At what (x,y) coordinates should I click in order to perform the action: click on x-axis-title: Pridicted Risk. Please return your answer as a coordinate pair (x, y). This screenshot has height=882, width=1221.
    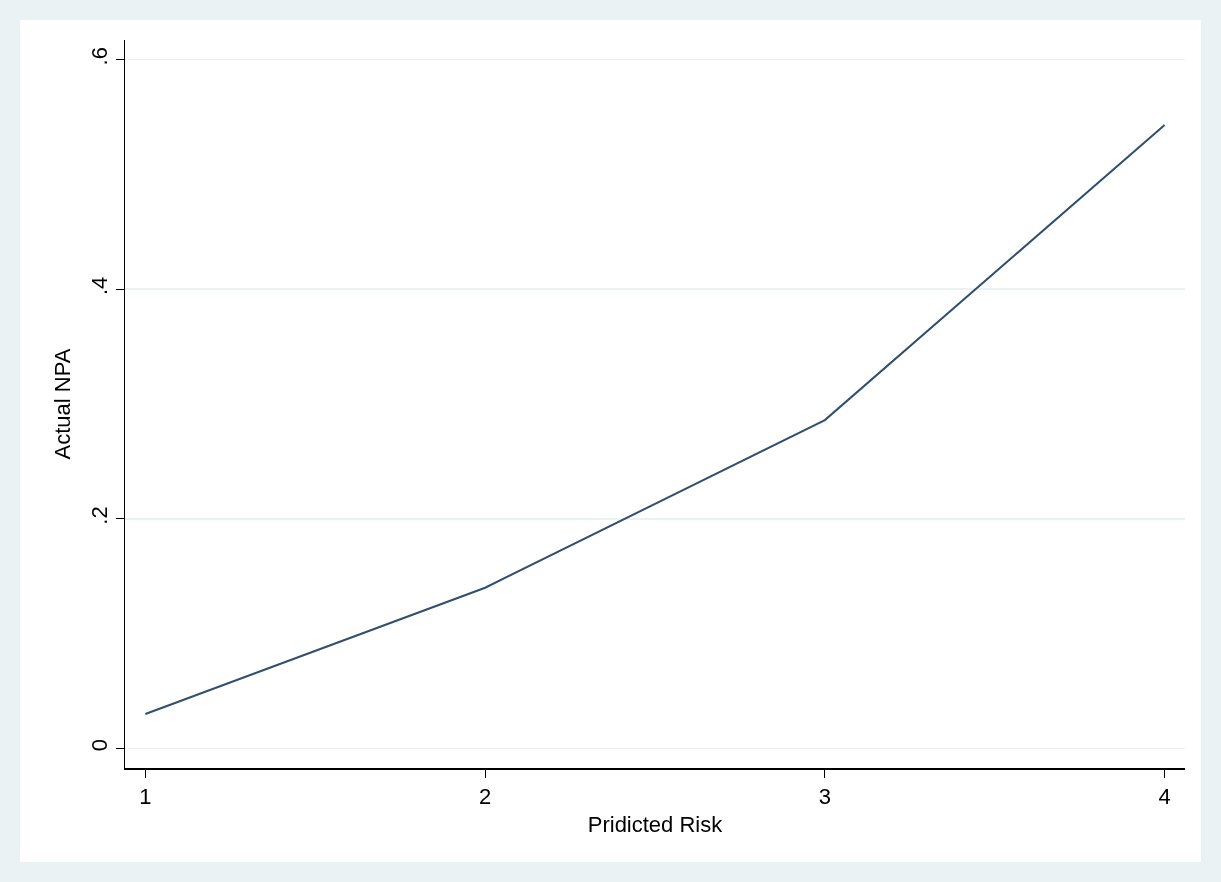
    Looking at the image, I should click on (655, 824).